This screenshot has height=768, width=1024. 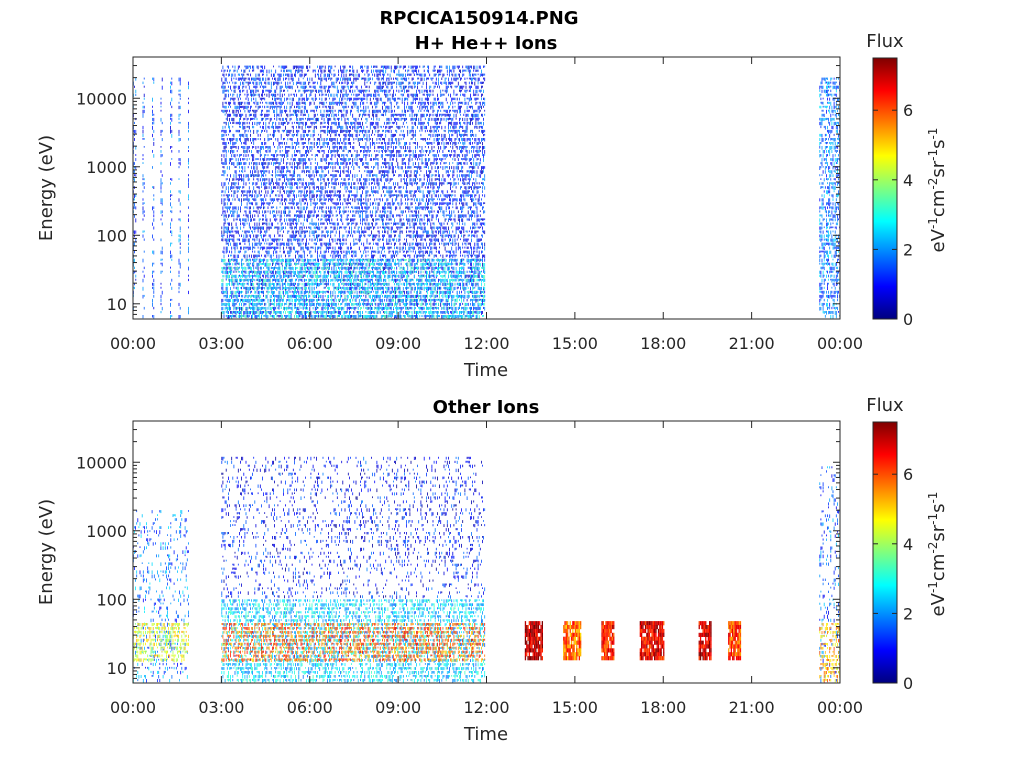 What do you see at coordinates (486, 43) in the screenshot?
I see `panel-title: H+ He++ Ions` at bounding box center [486, 43].